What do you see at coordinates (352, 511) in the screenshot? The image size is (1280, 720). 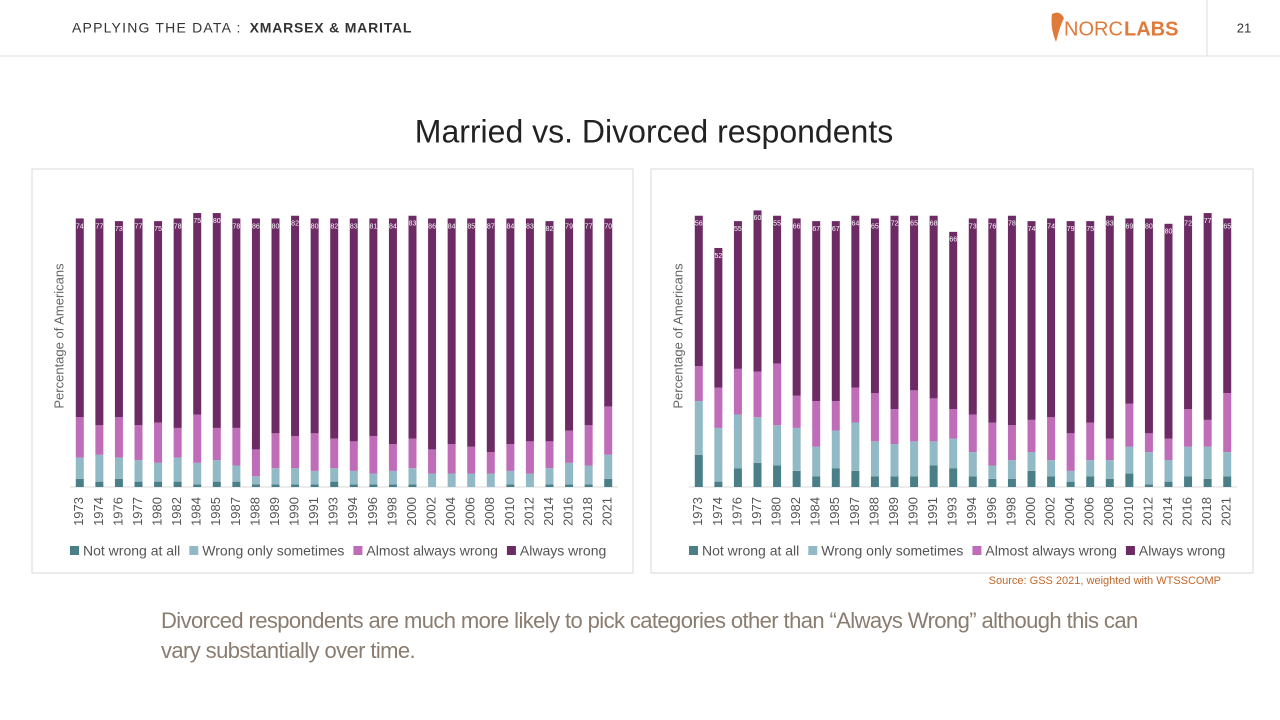 I see `x-tick-label: 1994` at bounding box center [352, 511].